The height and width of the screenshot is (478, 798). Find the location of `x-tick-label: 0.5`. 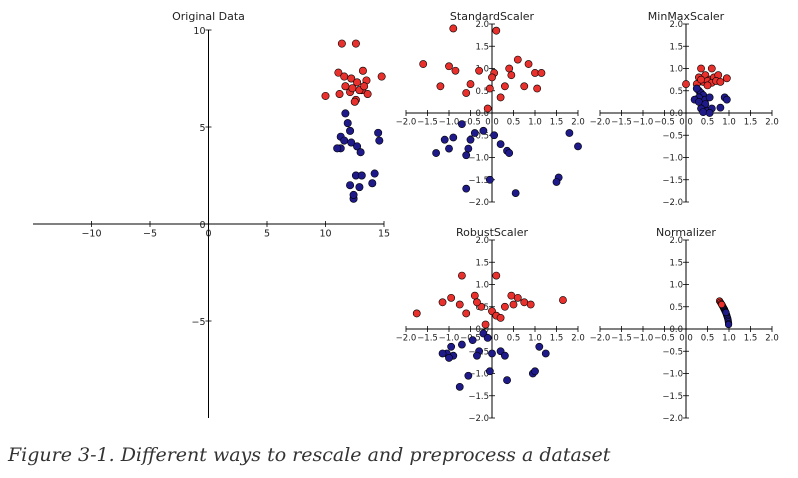

x-tick-label: 0.5 is located at coordinates (708, 123).